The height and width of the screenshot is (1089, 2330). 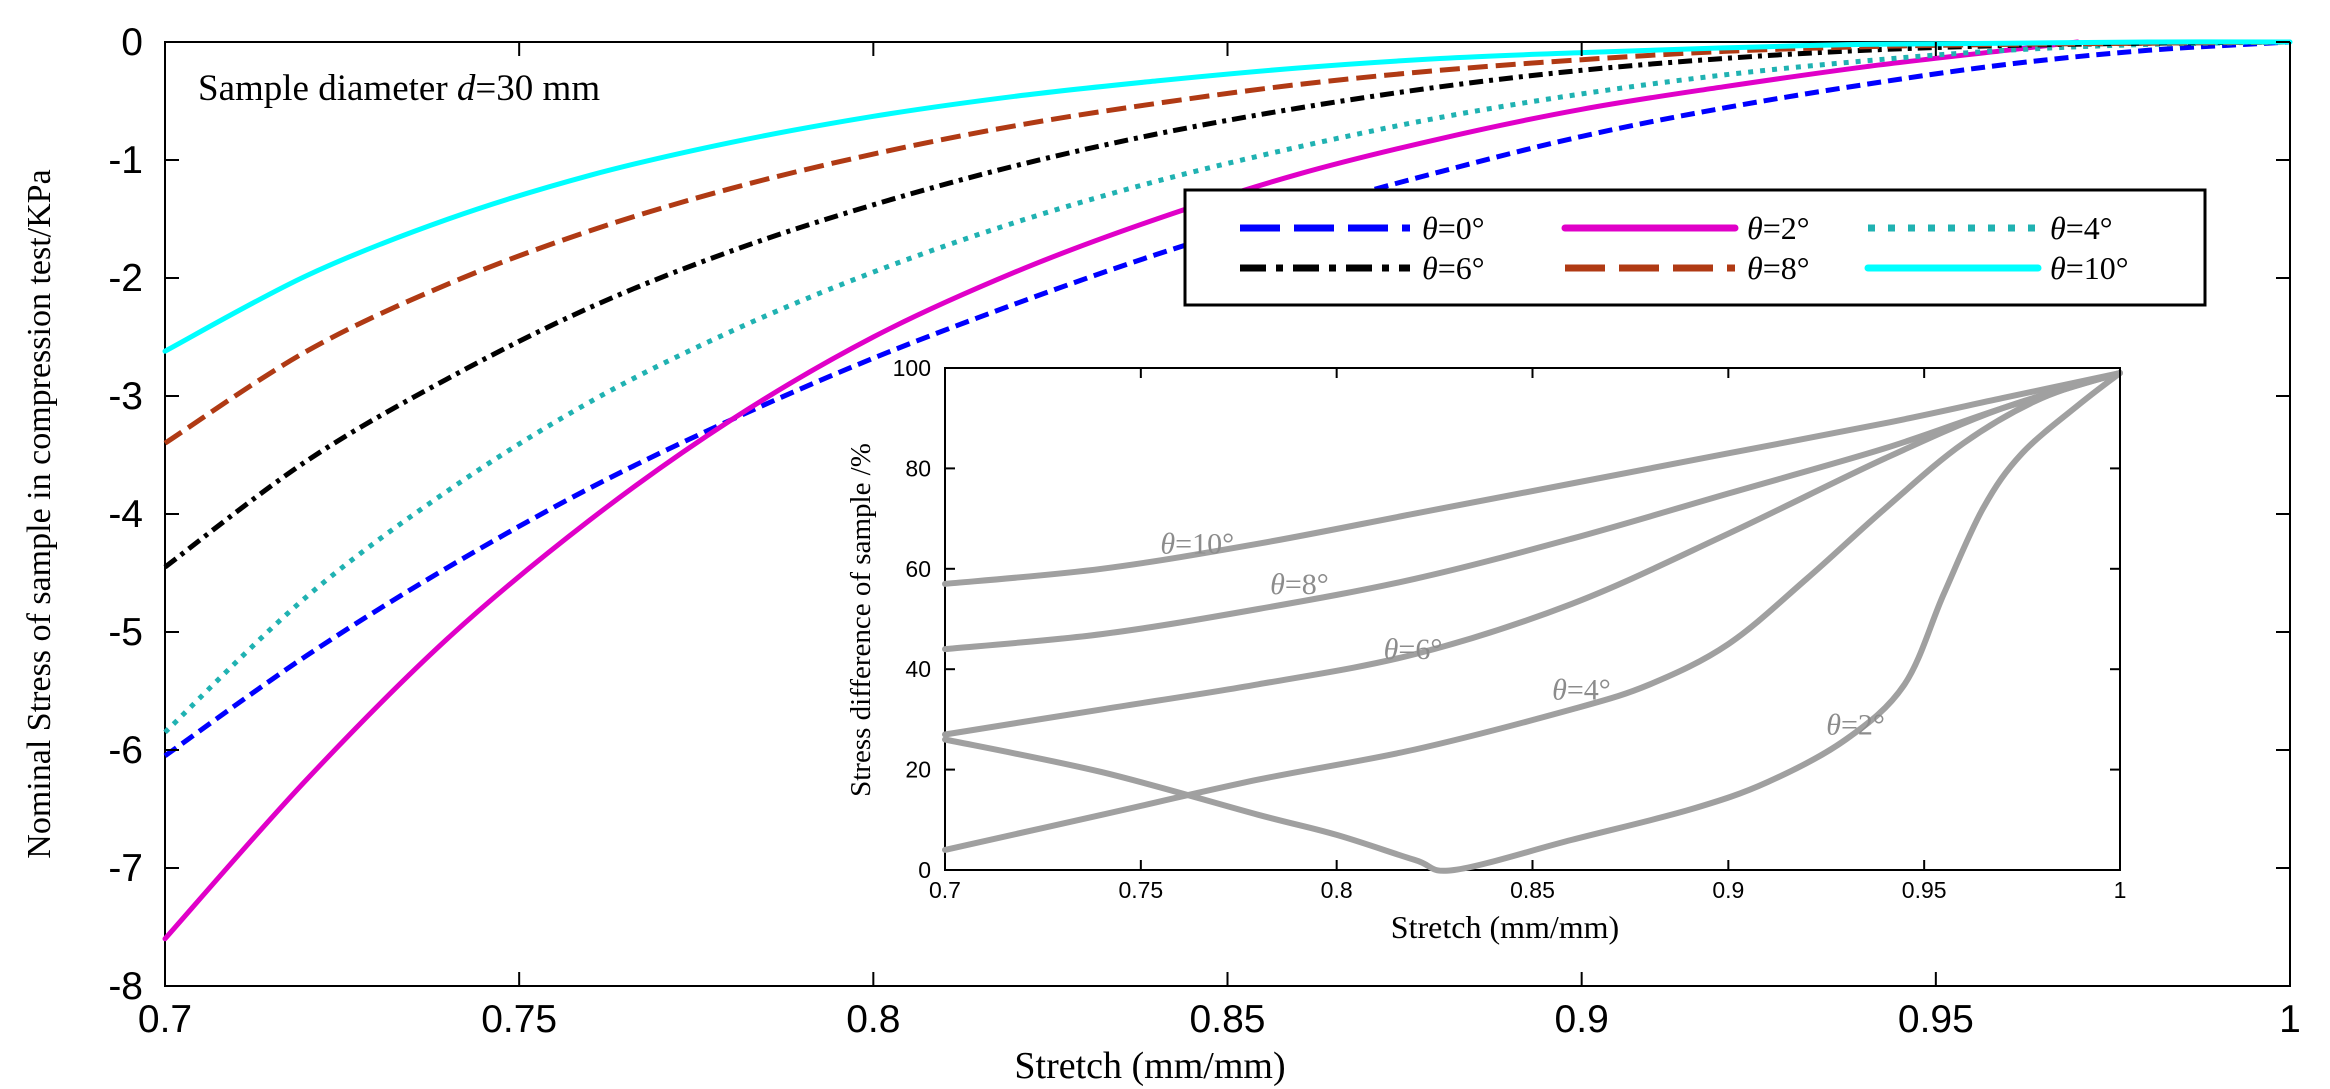 I want to click on inset-series-label-1: θ=8°, so click(x=1299, y=584).